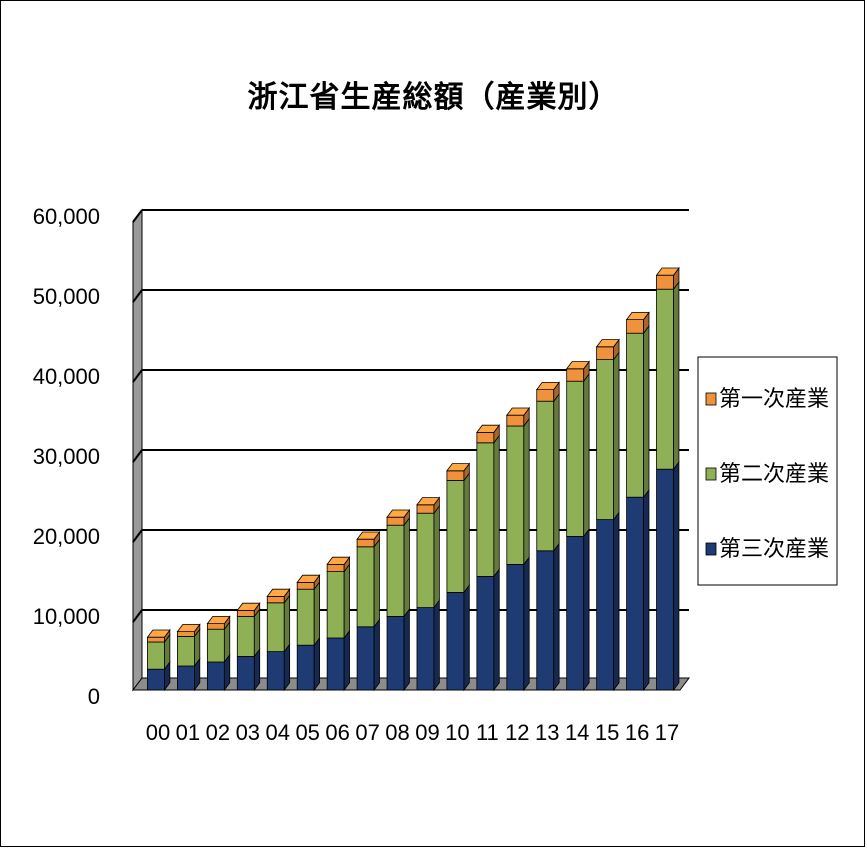 The width and height of the screenshot is (867, 849). Describe the element at coordinates (433, 97) in the screenshot. I see `chart-title: 浙江省生産総額（産業別）` at that location.